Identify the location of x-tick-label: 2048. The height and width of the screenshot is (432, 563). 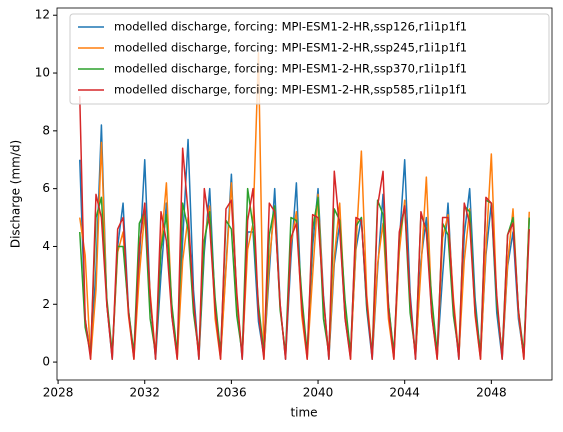
(491, 393).